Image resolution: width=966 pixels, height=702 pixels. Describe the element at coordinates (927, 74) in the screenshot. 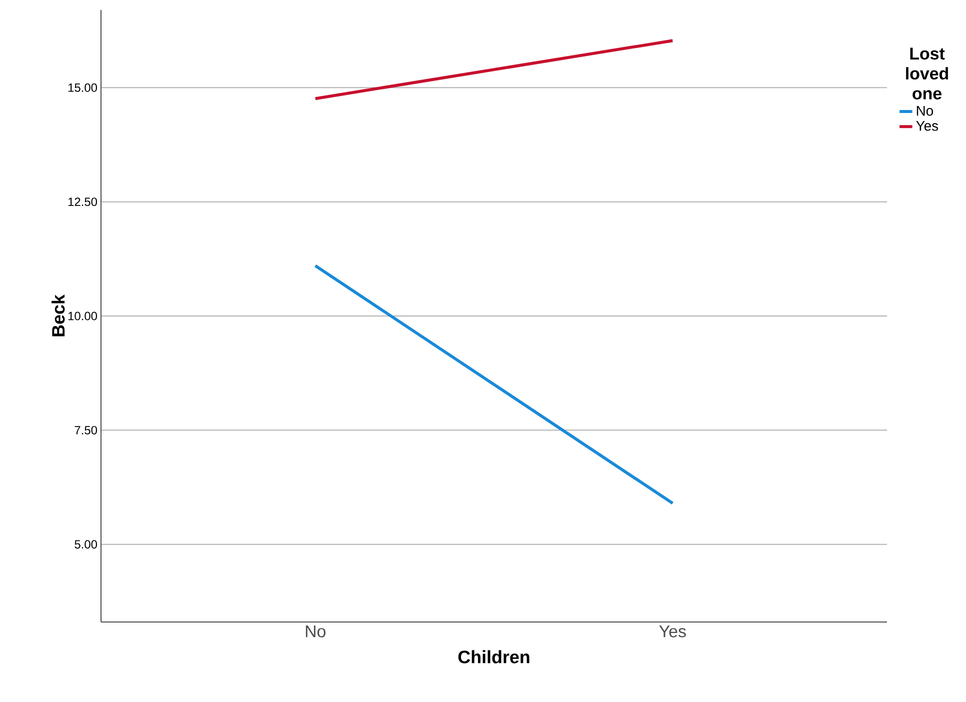

I see `legend-title: Lost loved one` at that location.